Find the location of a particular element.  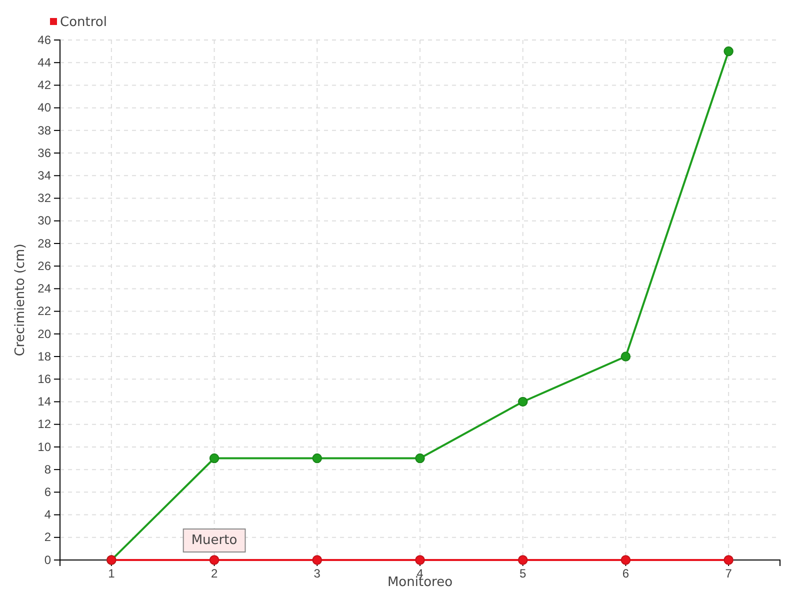

y-tick-label: 36 is located at coordinates (45, 153).